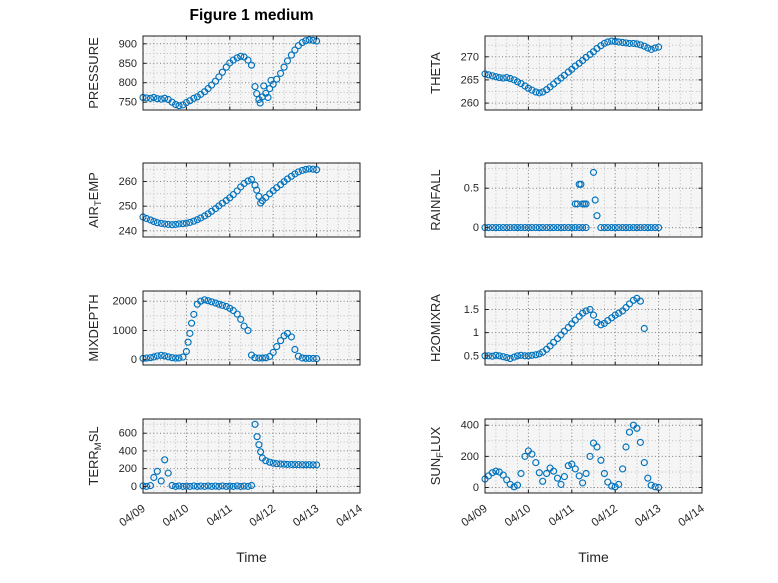  What do you see at coordinates (128, 83) in the screenshot?
I see `y-tick-label: 800` at bounding box center [128, 83].